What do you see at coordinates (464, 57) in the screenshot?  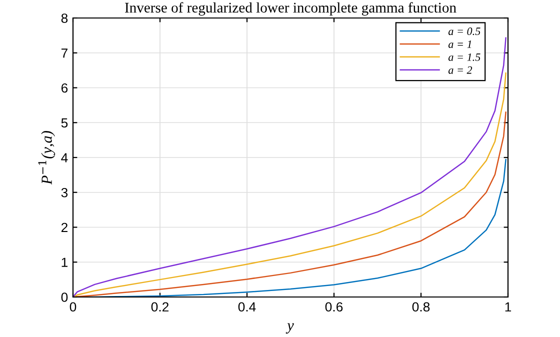 I see `legend-label: a = 1.5` at bounding box center [464, 57].